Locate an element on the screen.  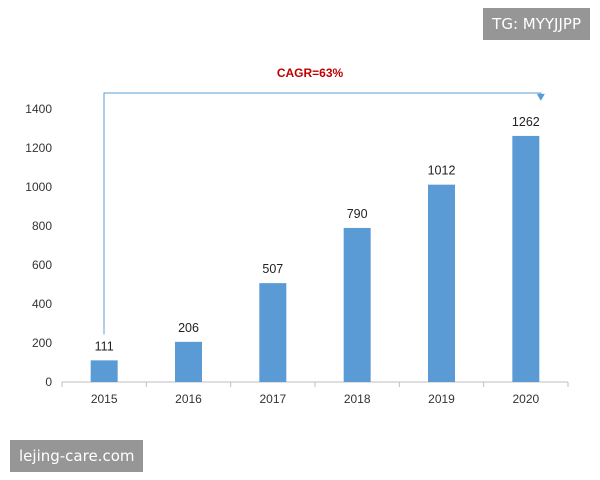
data-label: 1262 is located at coordinates (526, 122).